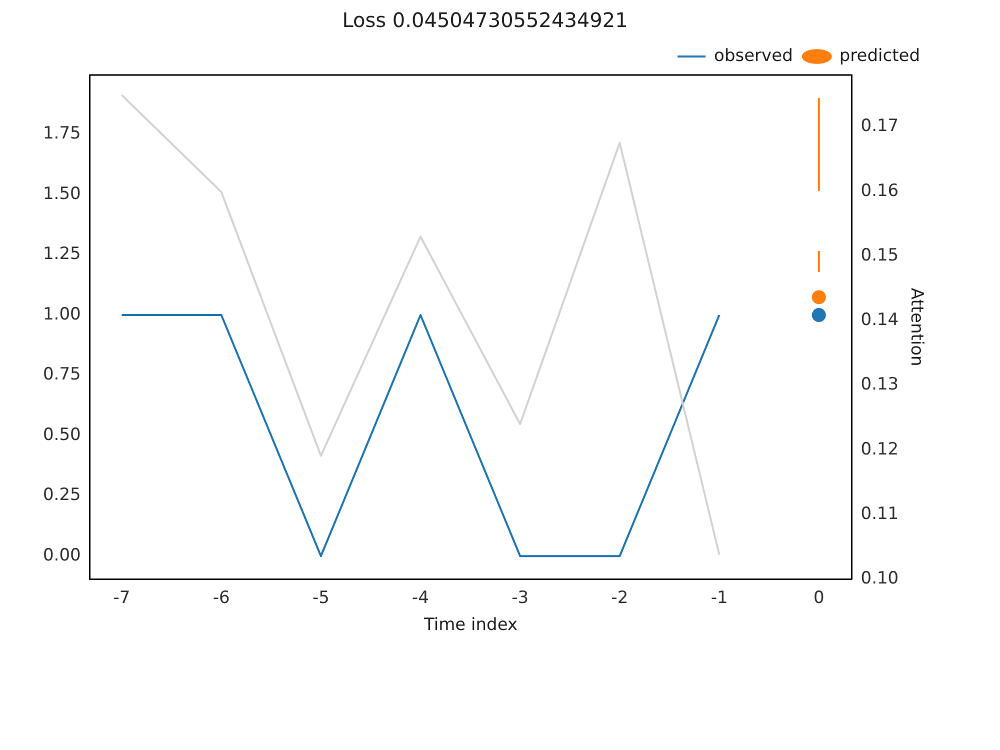 This screenshot has width=1000, height=750. I want to click on y2-tick-label: 0.11, so click(879, 514).